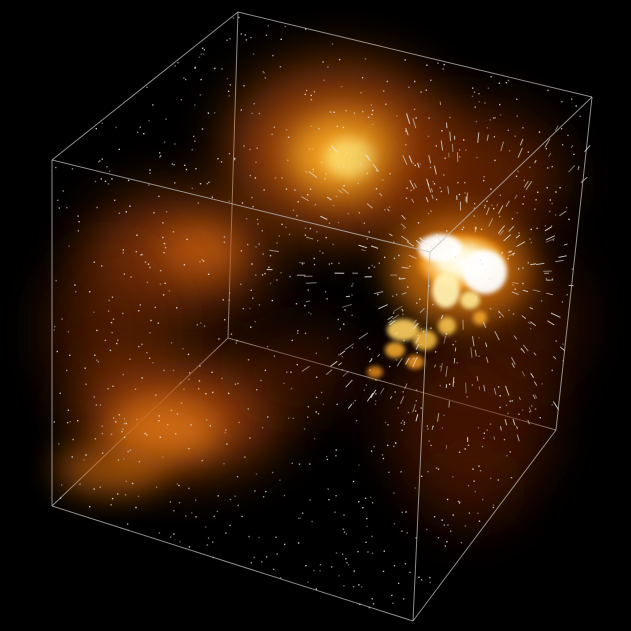  What do you see at coordinates (448, 296) in the screenshot?
I see `bright-core` at bounding box center [448, 296].